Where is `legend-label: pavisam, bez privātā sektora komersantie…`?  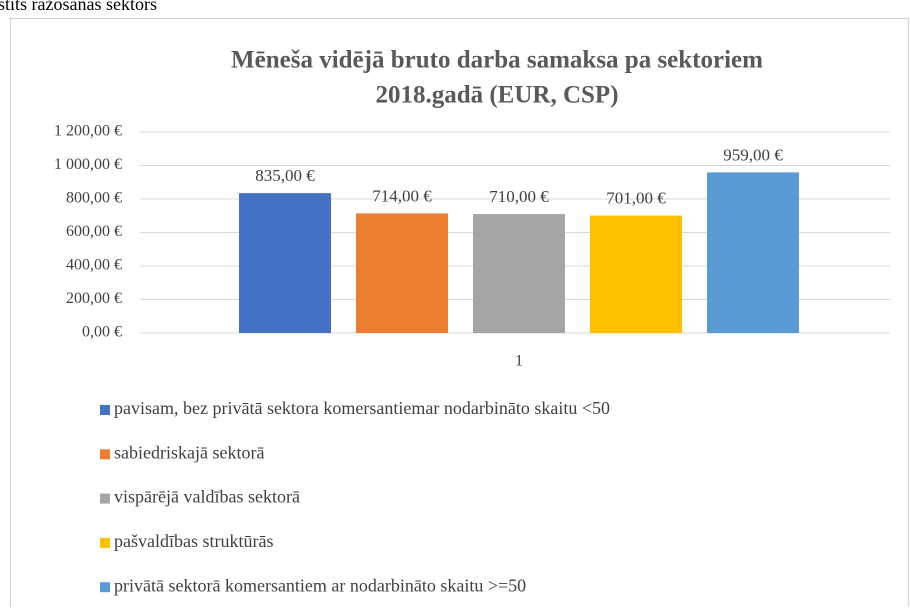 legend-label: pavisam, bez privātā sektora komersantie… is located at coordinates (362, 408).